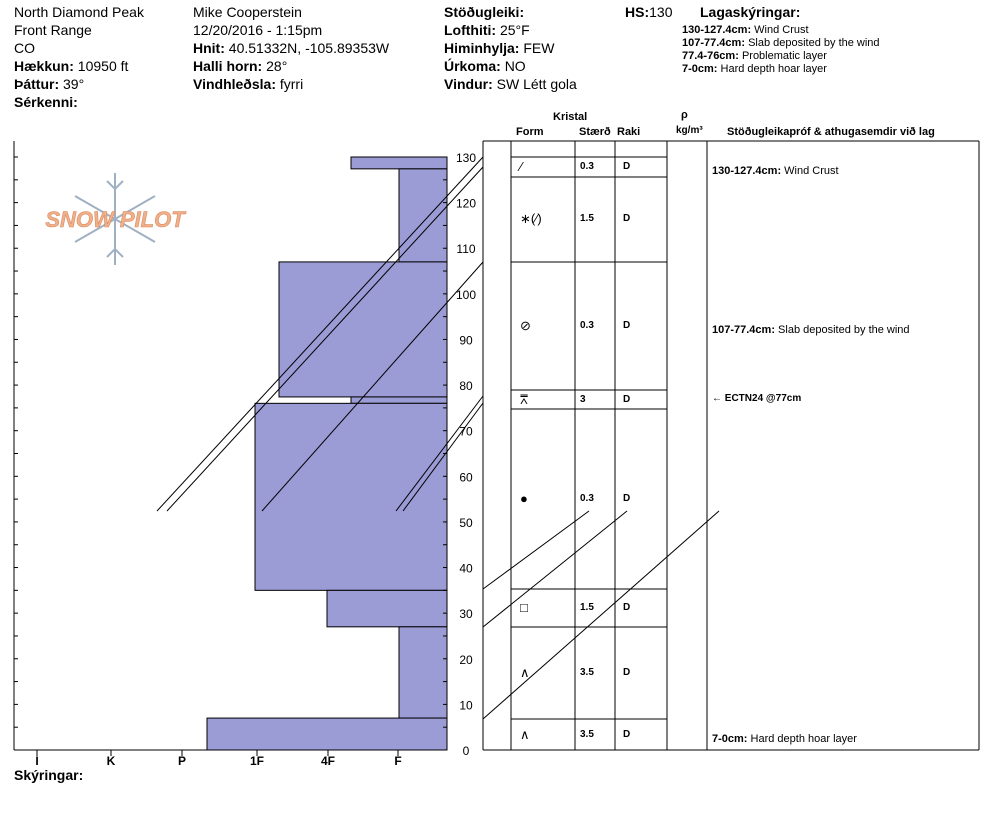 This screenshot has height=840, width=994. What do you see at coordinates (228, 66) in the screenshot?
I see `slope-label: Halli horn:` at bounding box center [228, 66].